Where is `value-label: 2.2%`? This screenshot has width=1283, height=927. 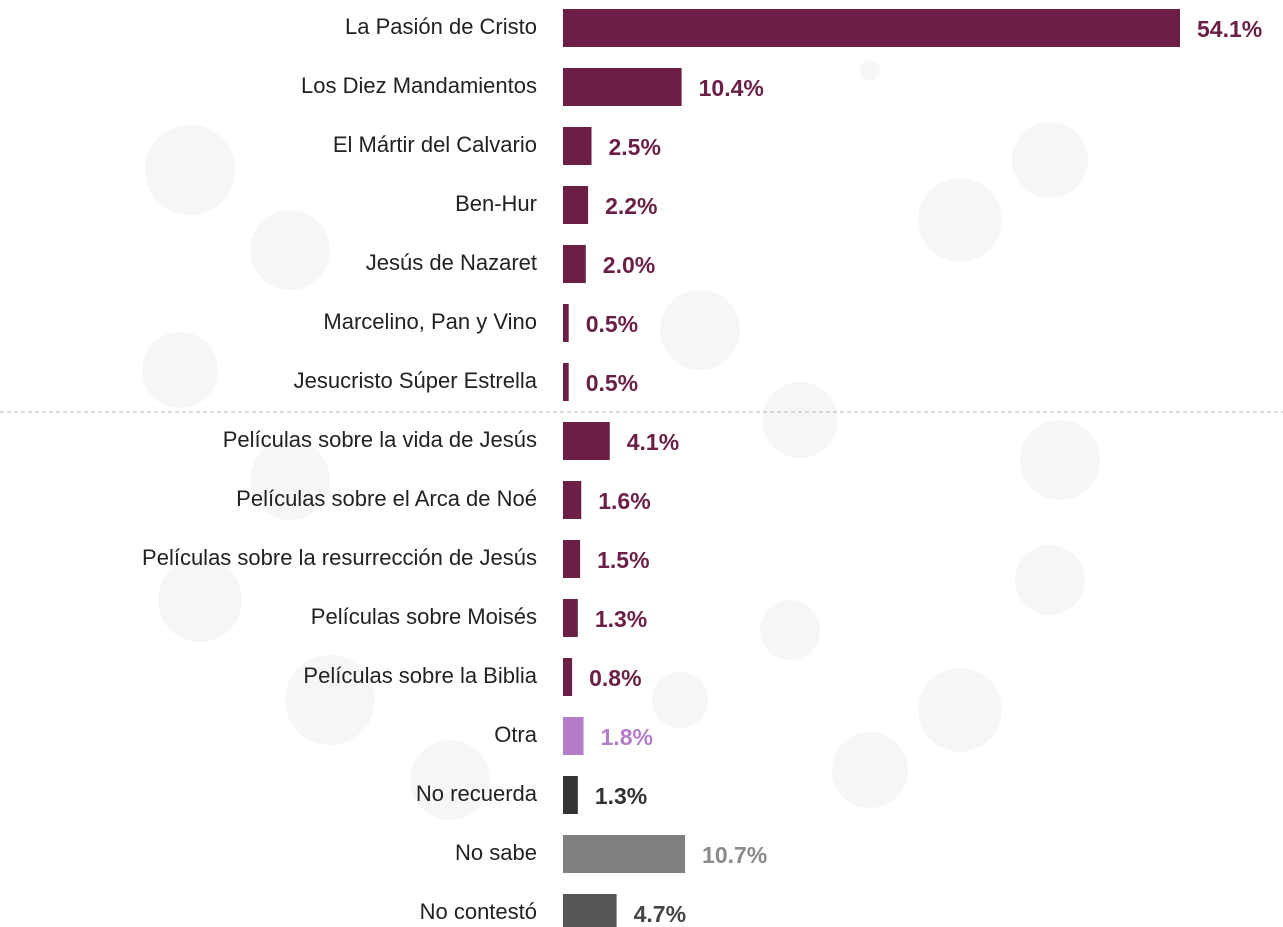
value-label: 2.2% is located at coordinates (631, 206).